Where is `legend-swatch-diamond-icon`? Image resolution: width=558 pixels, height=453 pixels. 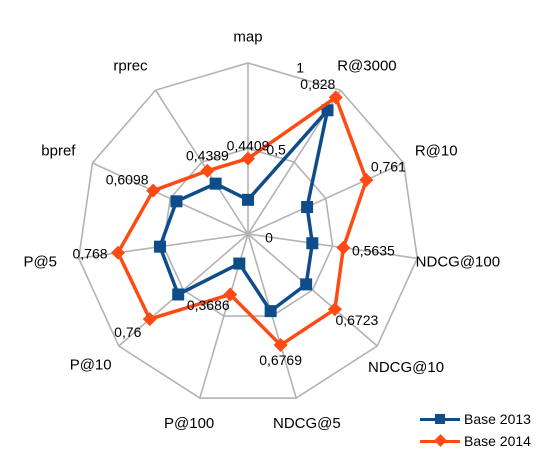 legend-swatch-diamond-icon is located at coordinates (440, 441).